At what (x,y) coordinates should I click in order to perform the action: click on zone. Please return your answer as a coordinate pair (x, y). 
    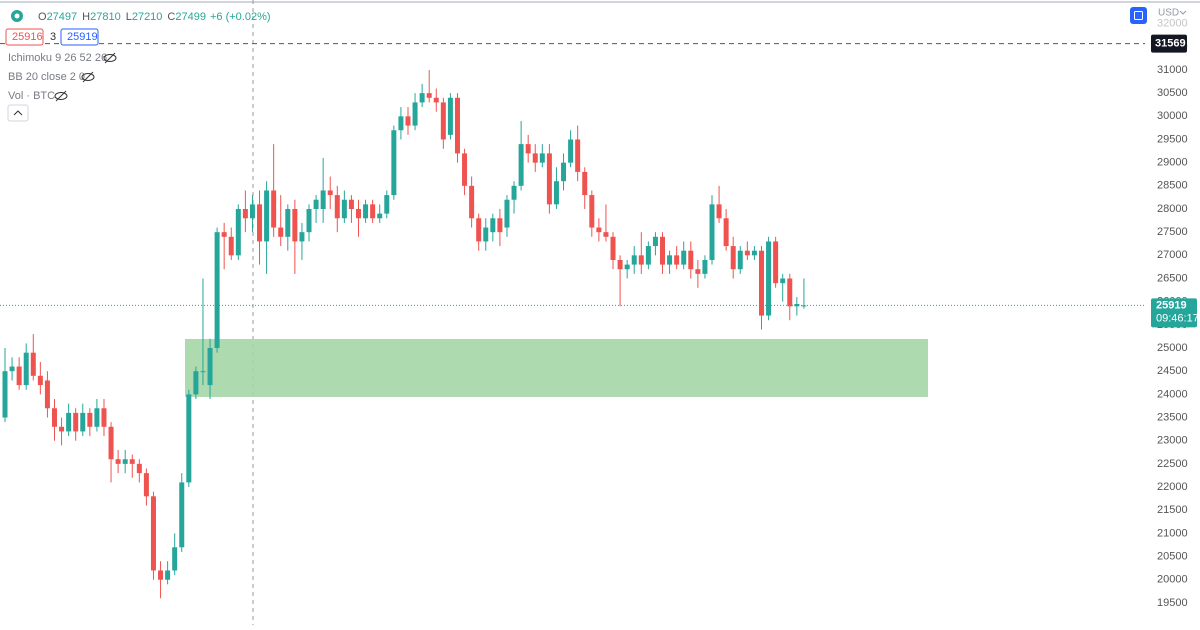
    Looking at the image, I should click on (556, 367).